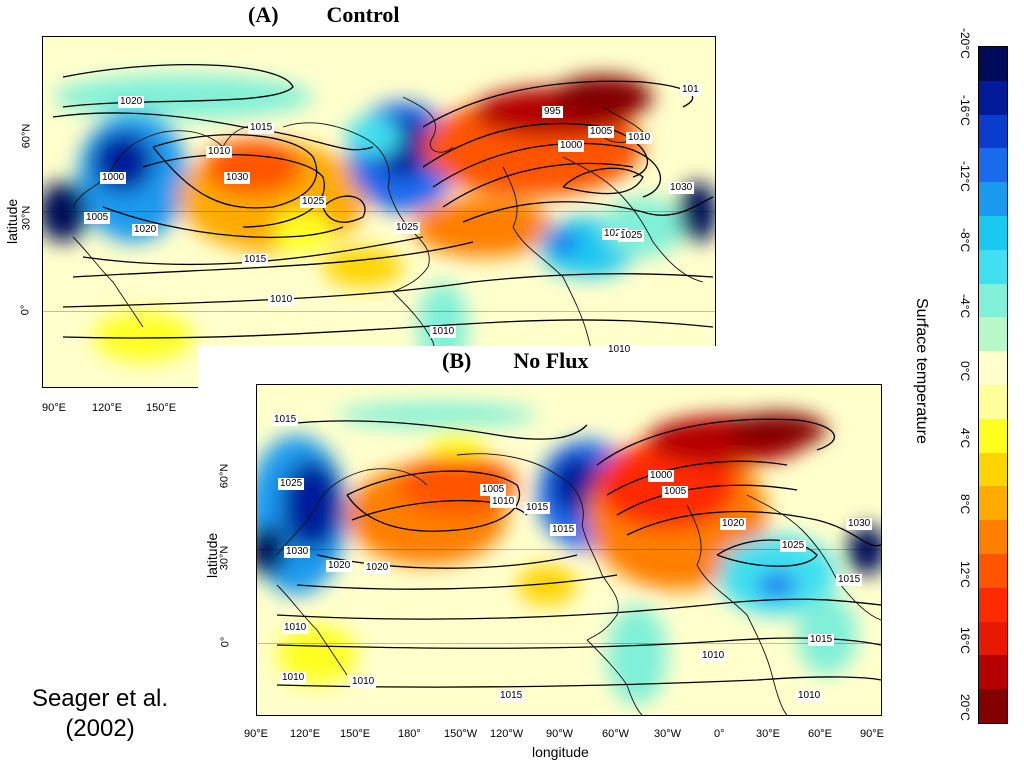 The image size is (1024, 768). What do you see at coordinates (461, 734) in the screenshot?
I see `panel-b-xtick: 150°W` at bounding box center [461, 734].